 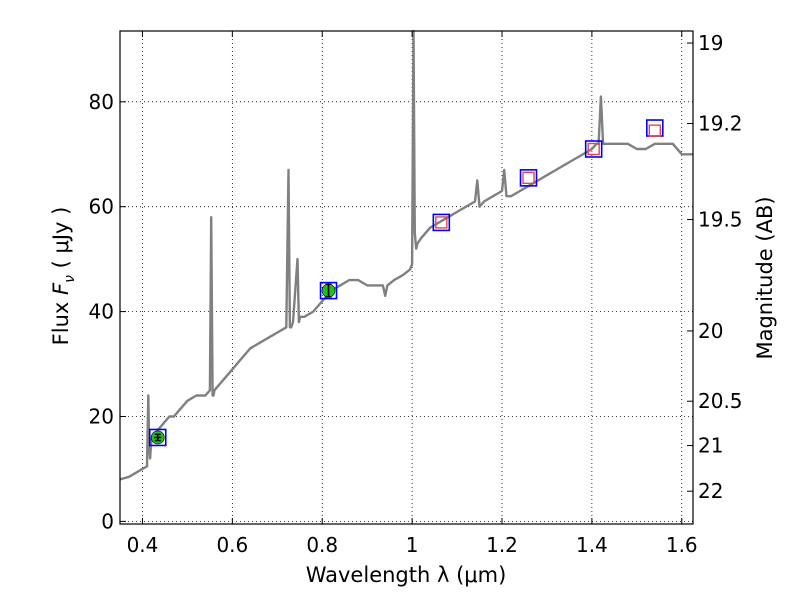 What do you see at coordinates (710, 331) in the screenshot?
I see `magnitude-tick-label: 20` at bounding box center [710, 331].